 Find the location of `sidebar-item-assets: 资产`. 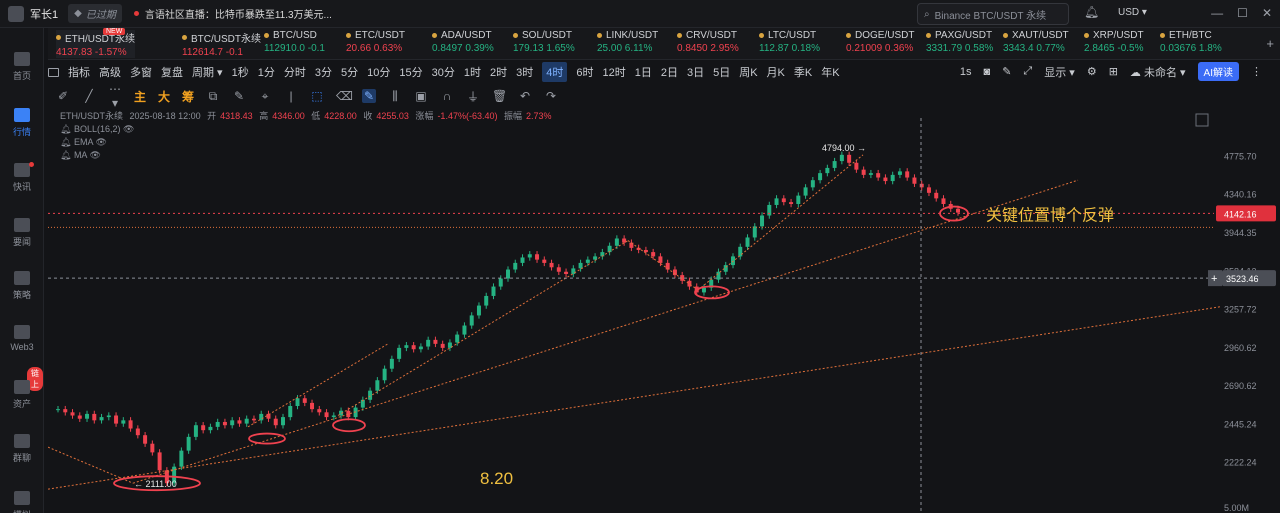

sidebar-item-assets: 资产 is located at coordinates (22, 395).